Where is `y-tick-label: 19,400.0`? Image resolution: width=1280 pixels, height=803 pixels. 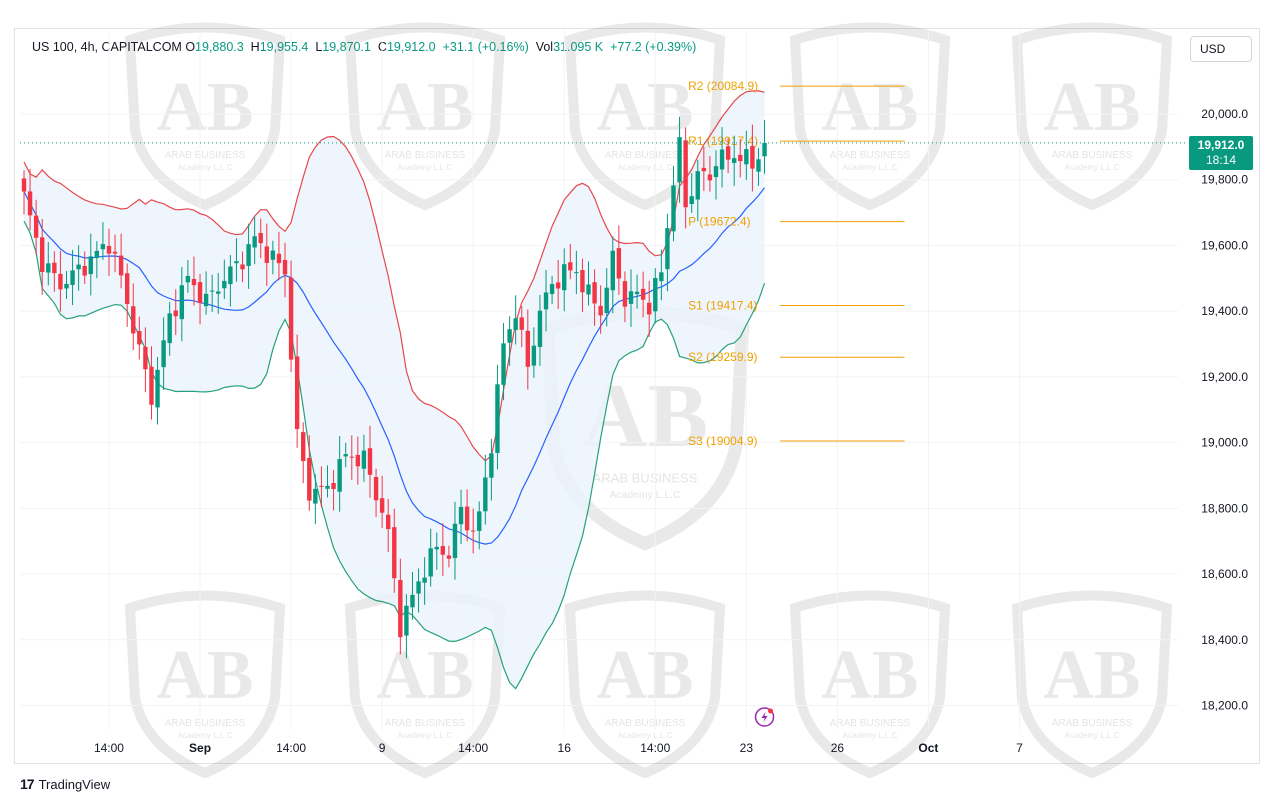
y-tick-label: 19,400.0 is located at coordinates (1224, 311).